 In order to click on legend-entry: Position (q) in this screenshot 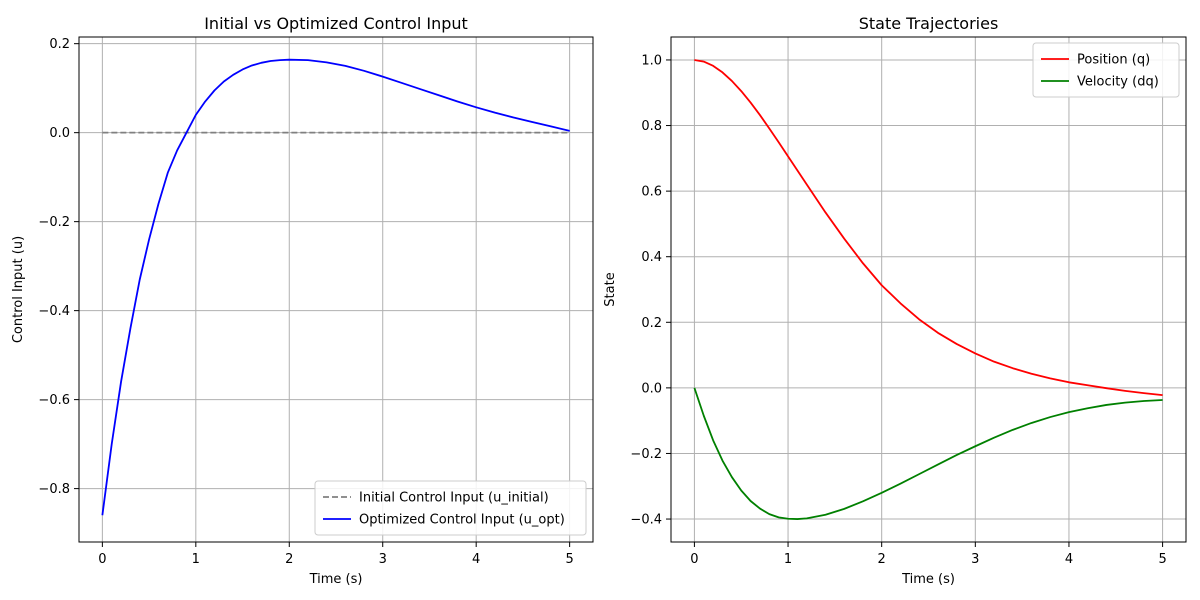, I will do `click(1113, 60)`.